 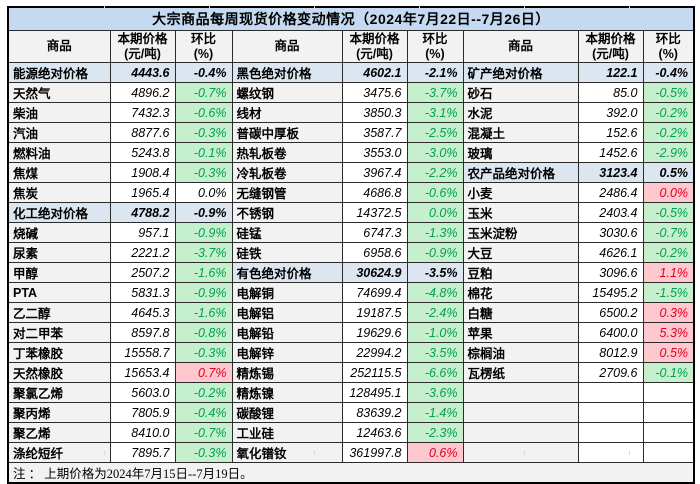 What do you see at coordinates (610, 292) in the screenshot?
I see `price-cell: 15495.2` at bounding box center [610, 292].